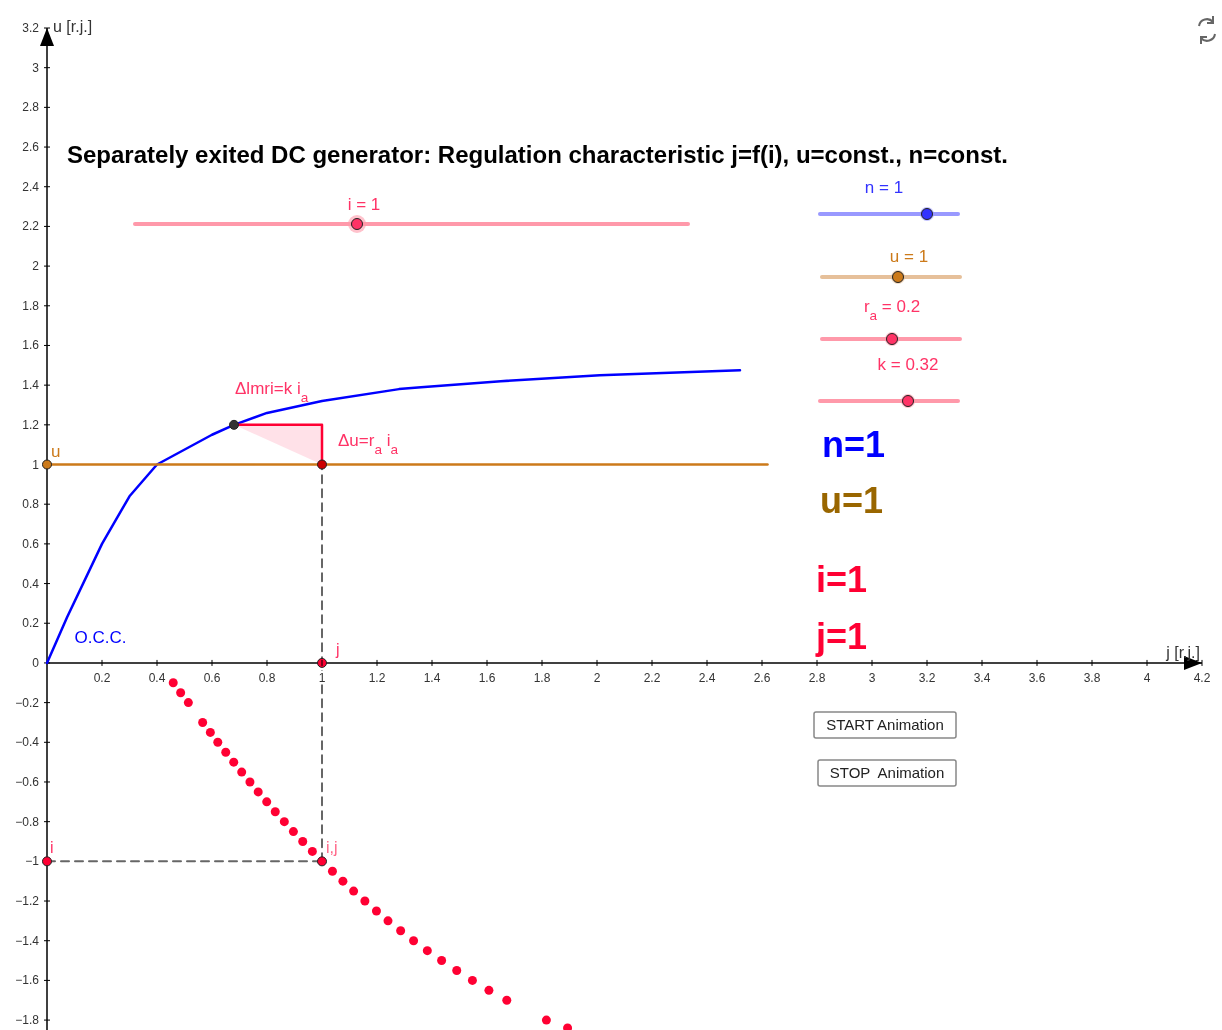 The width and height of the screenshot is (1222, 1030). Describe the element at coordinates (817, 677) in the screenshot. I see `x-tick-label: 2.8` at that location.